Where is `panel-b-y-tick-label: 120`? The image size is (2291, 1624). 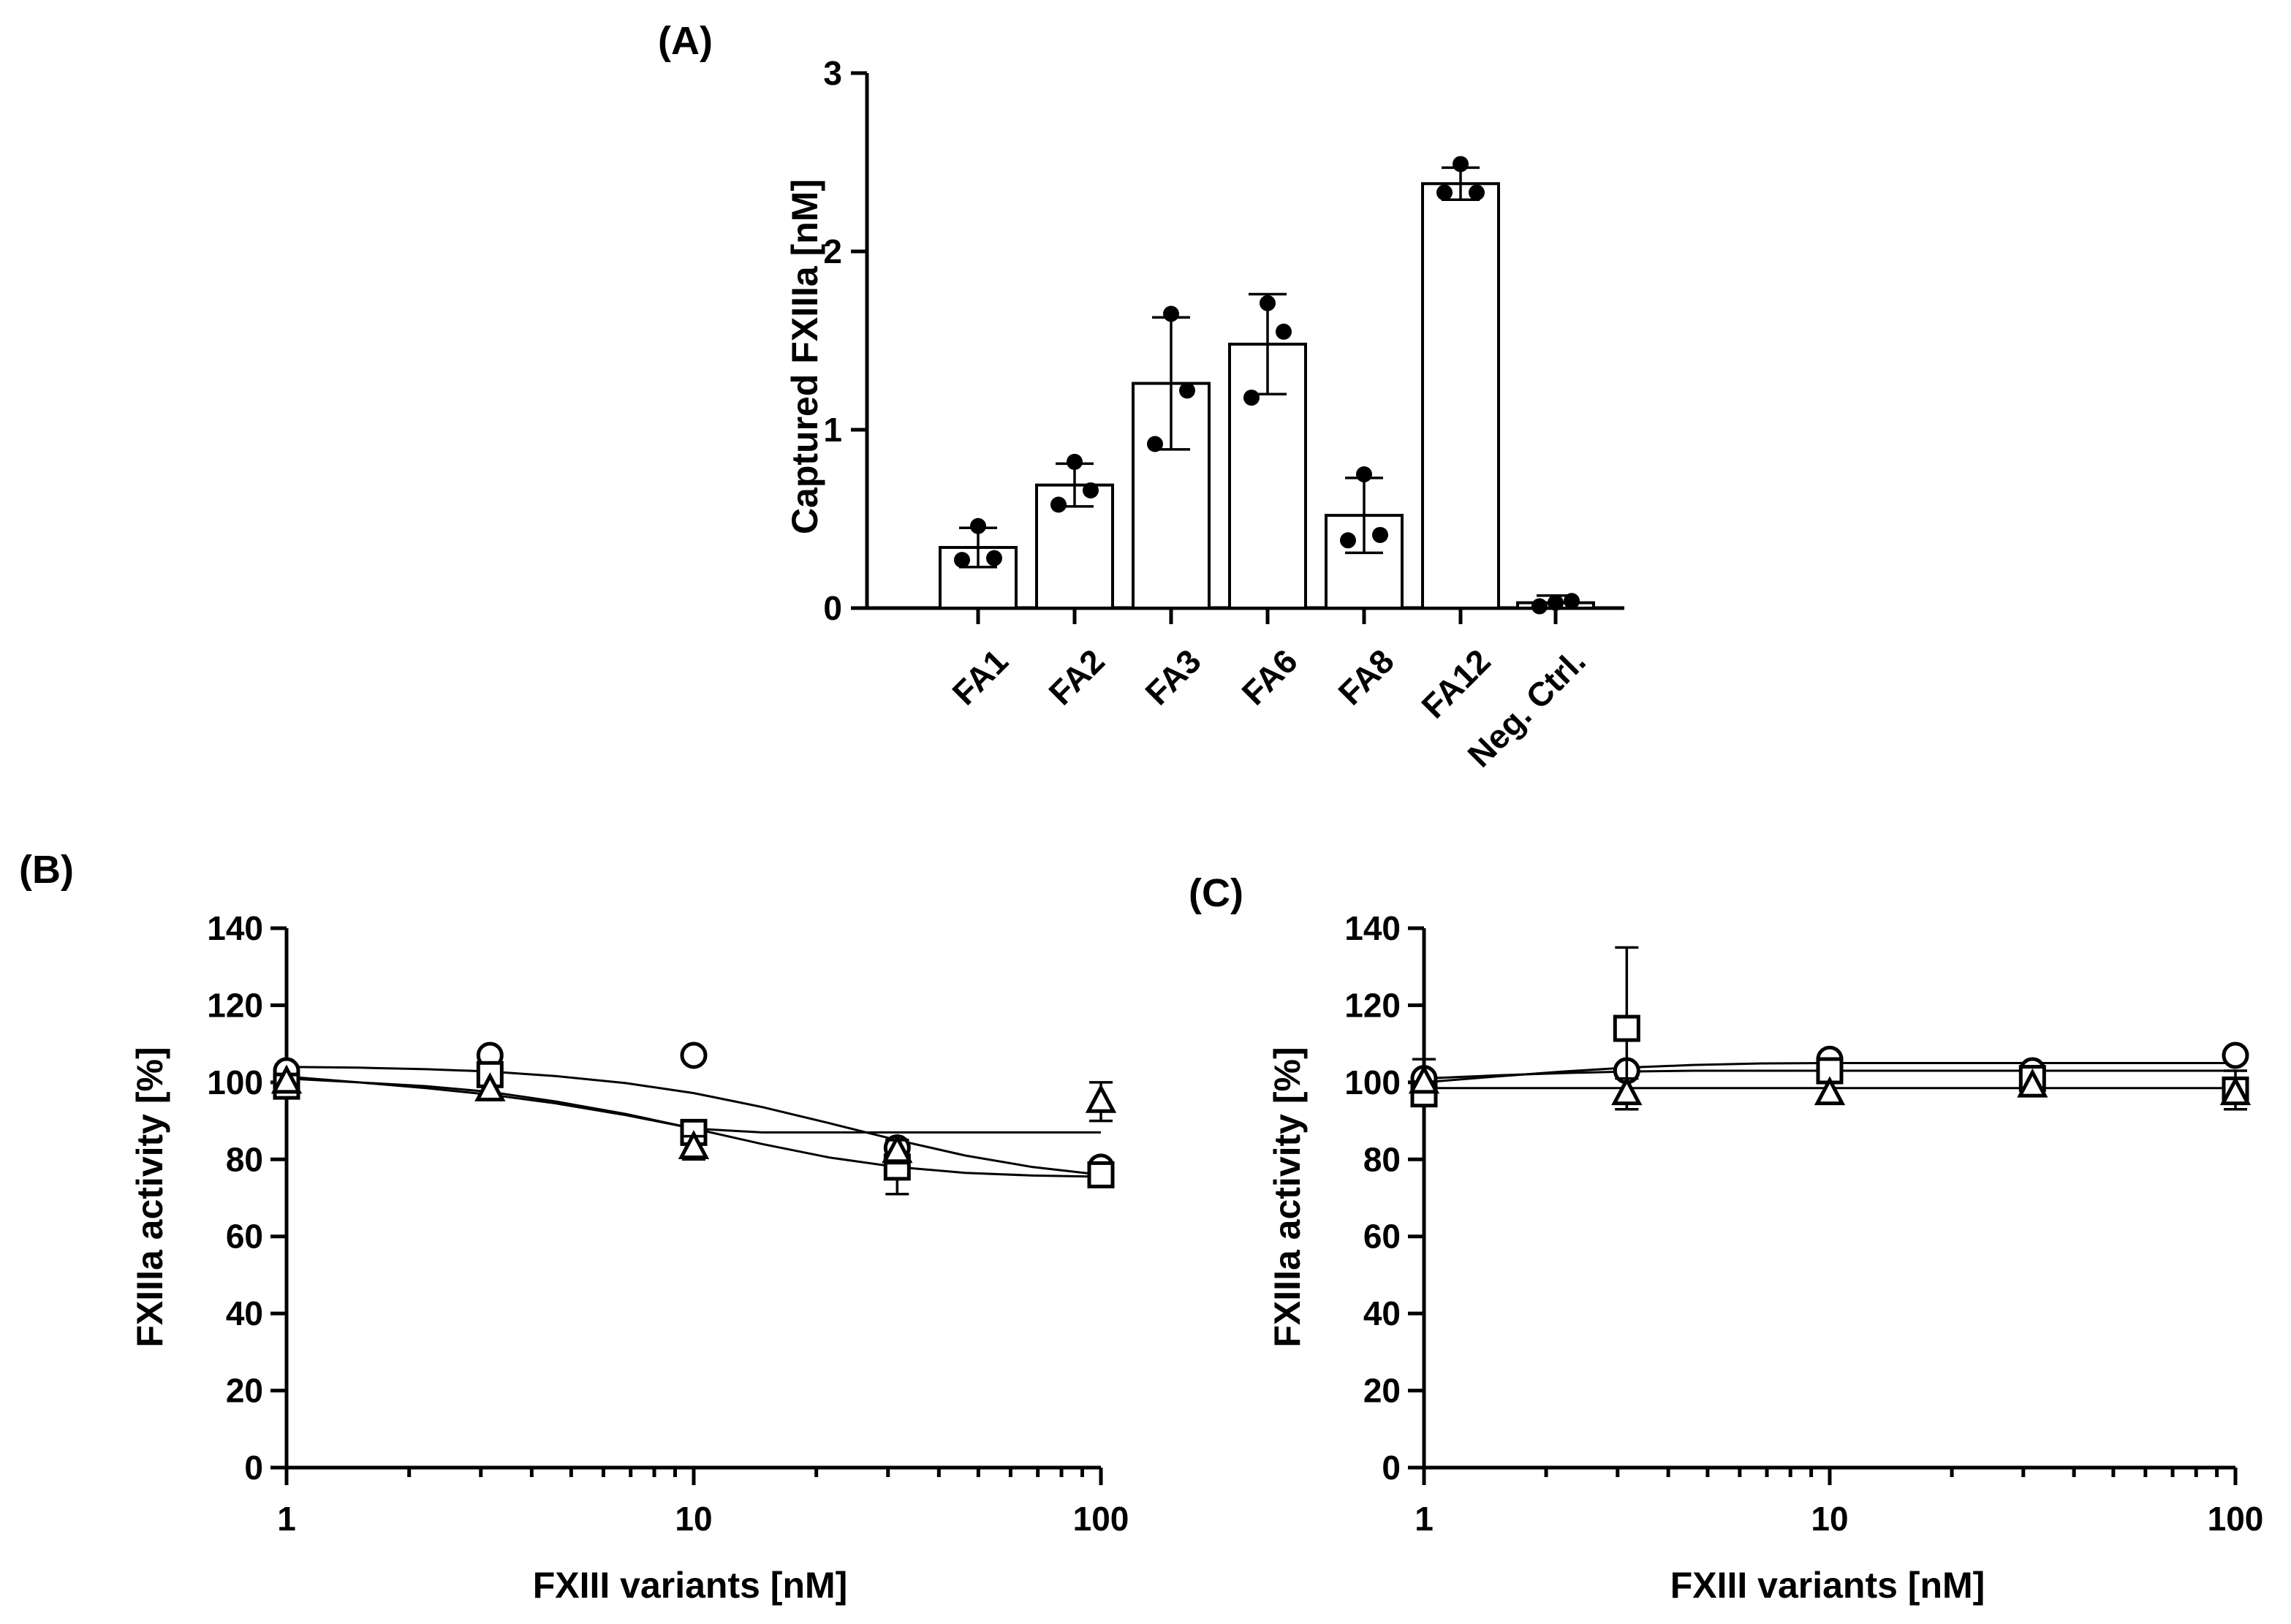 panel-b-y-tick-label: 120 is located at coordinates (235, 1005).